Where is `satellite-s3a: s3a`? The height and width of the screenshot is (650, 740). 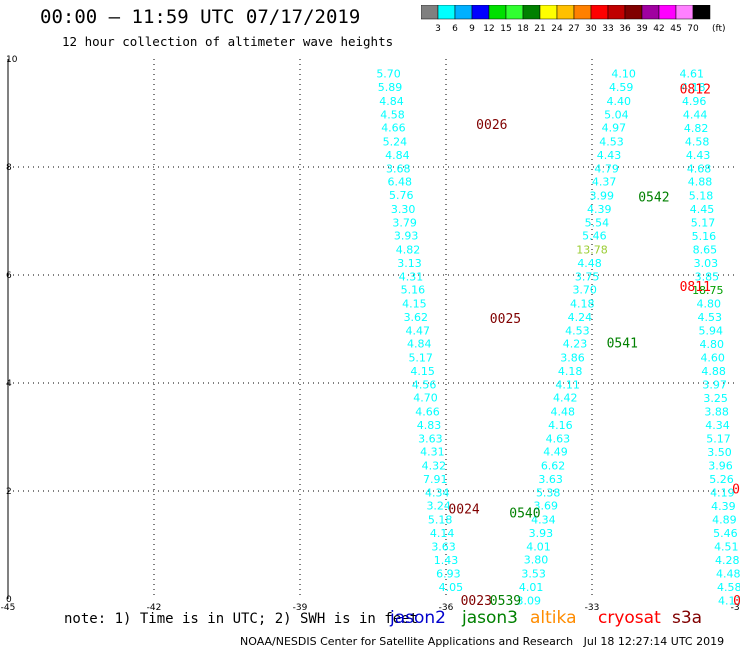 satellite-s3a: s3a is located at coordinates (687, 618).